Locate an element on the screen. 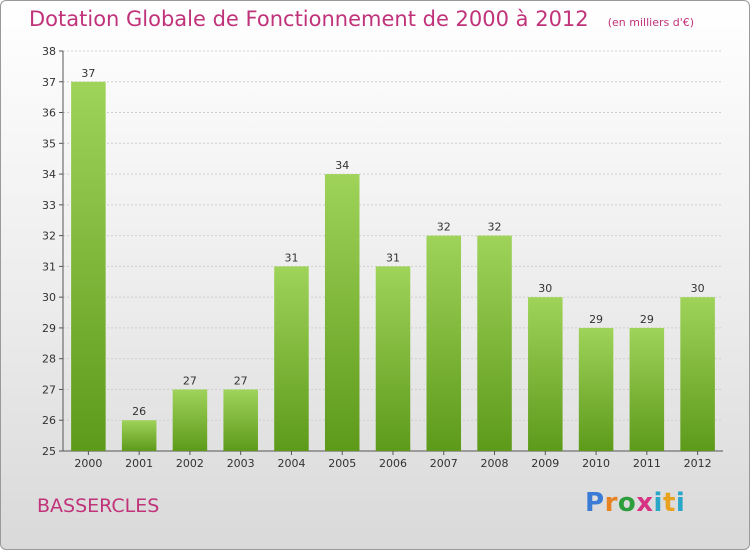 The image size is (750, 550). x-tick-label: 2007 is located at coordinates (444, 463).